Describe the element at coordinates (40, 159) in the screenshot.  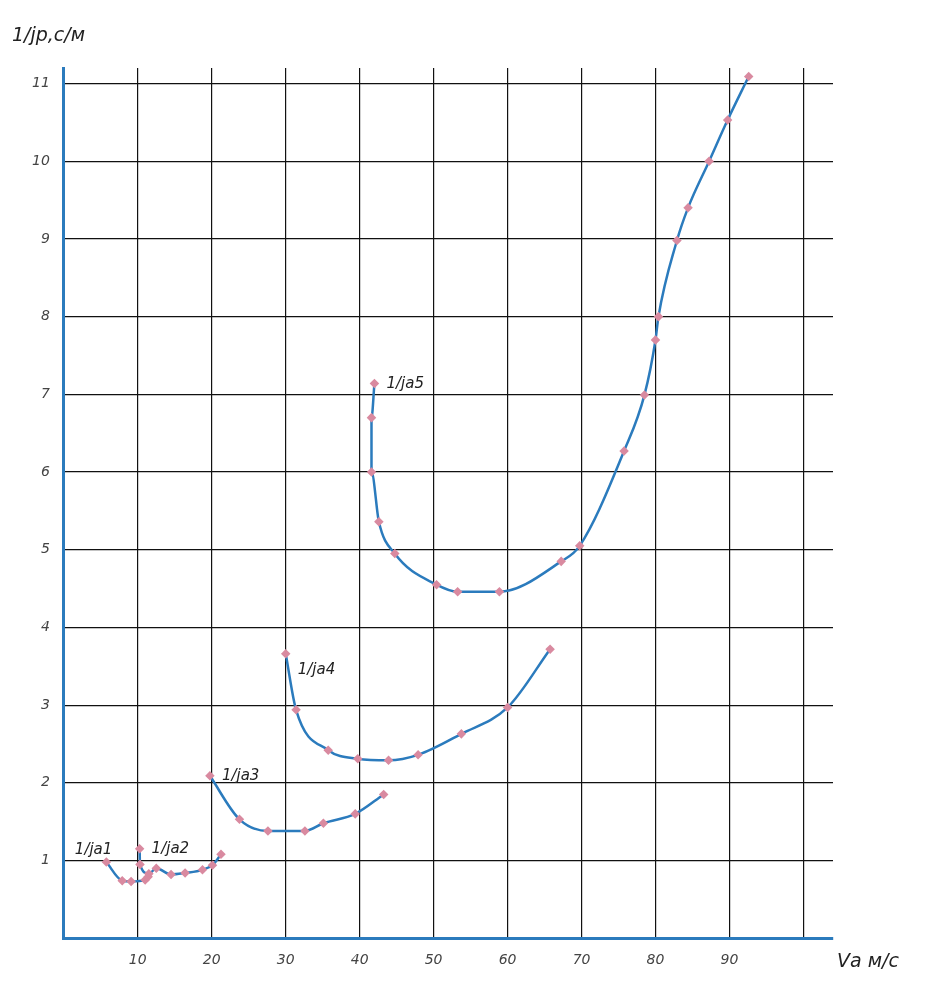
I see `y-tick-label: 10` at that location.